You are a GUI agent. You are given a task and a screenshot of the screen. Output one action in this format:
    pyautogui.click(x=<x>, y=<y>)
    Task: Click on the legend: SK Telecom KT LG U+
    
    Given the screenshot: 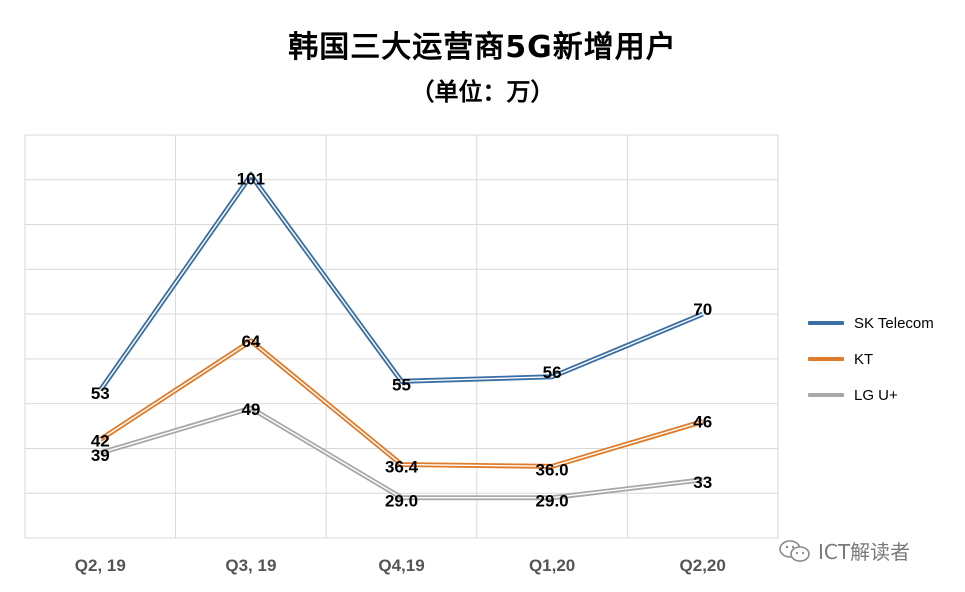 What is the action you would take?
    pyautogui.click(x=883, y=359)
    